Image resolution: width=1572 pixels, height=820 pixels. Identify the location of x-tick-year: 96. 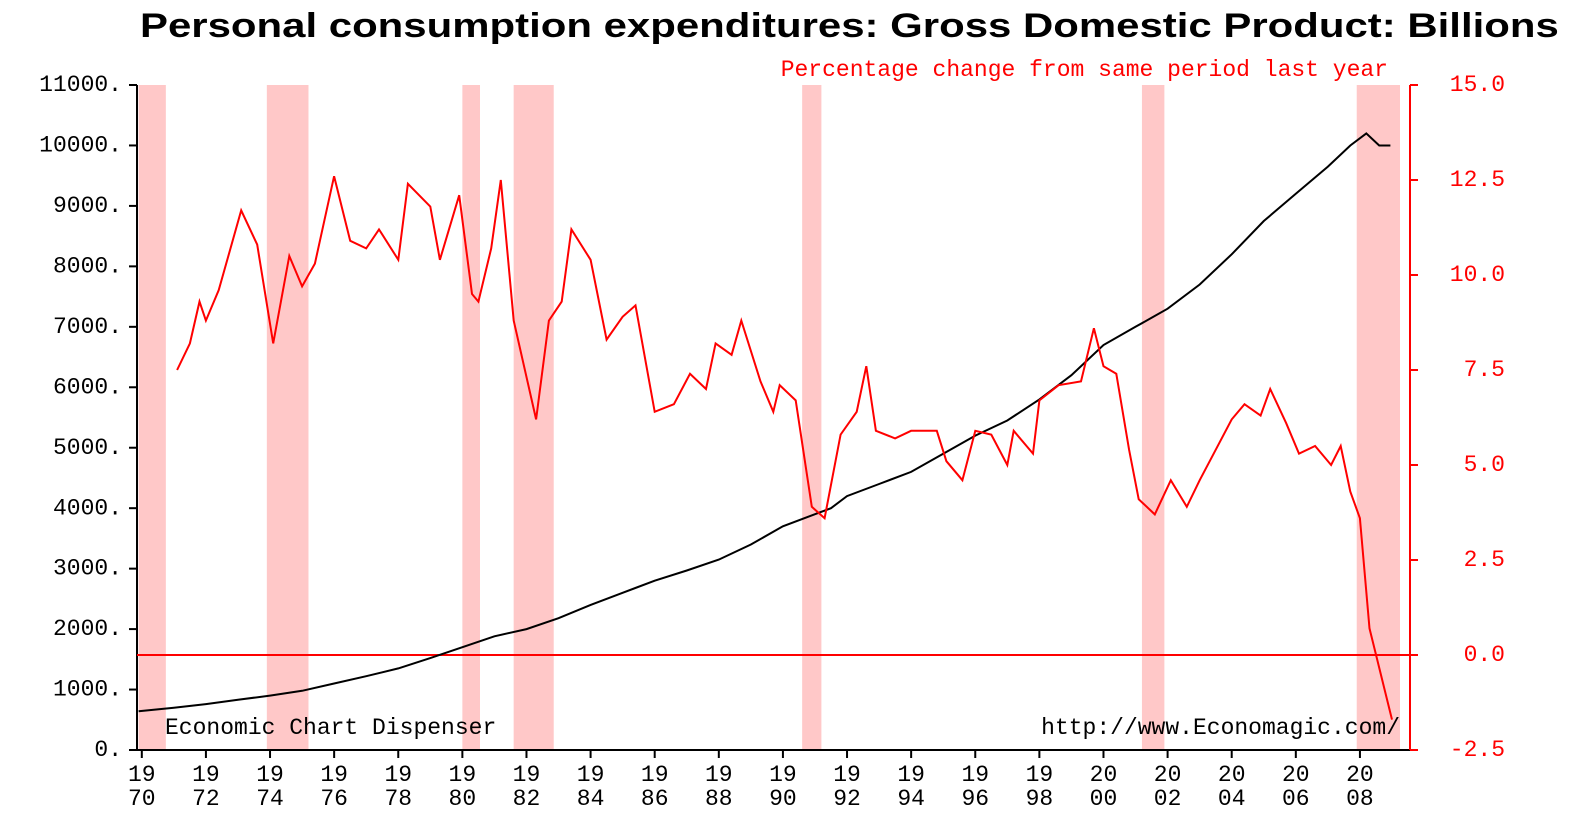
(975, 799).